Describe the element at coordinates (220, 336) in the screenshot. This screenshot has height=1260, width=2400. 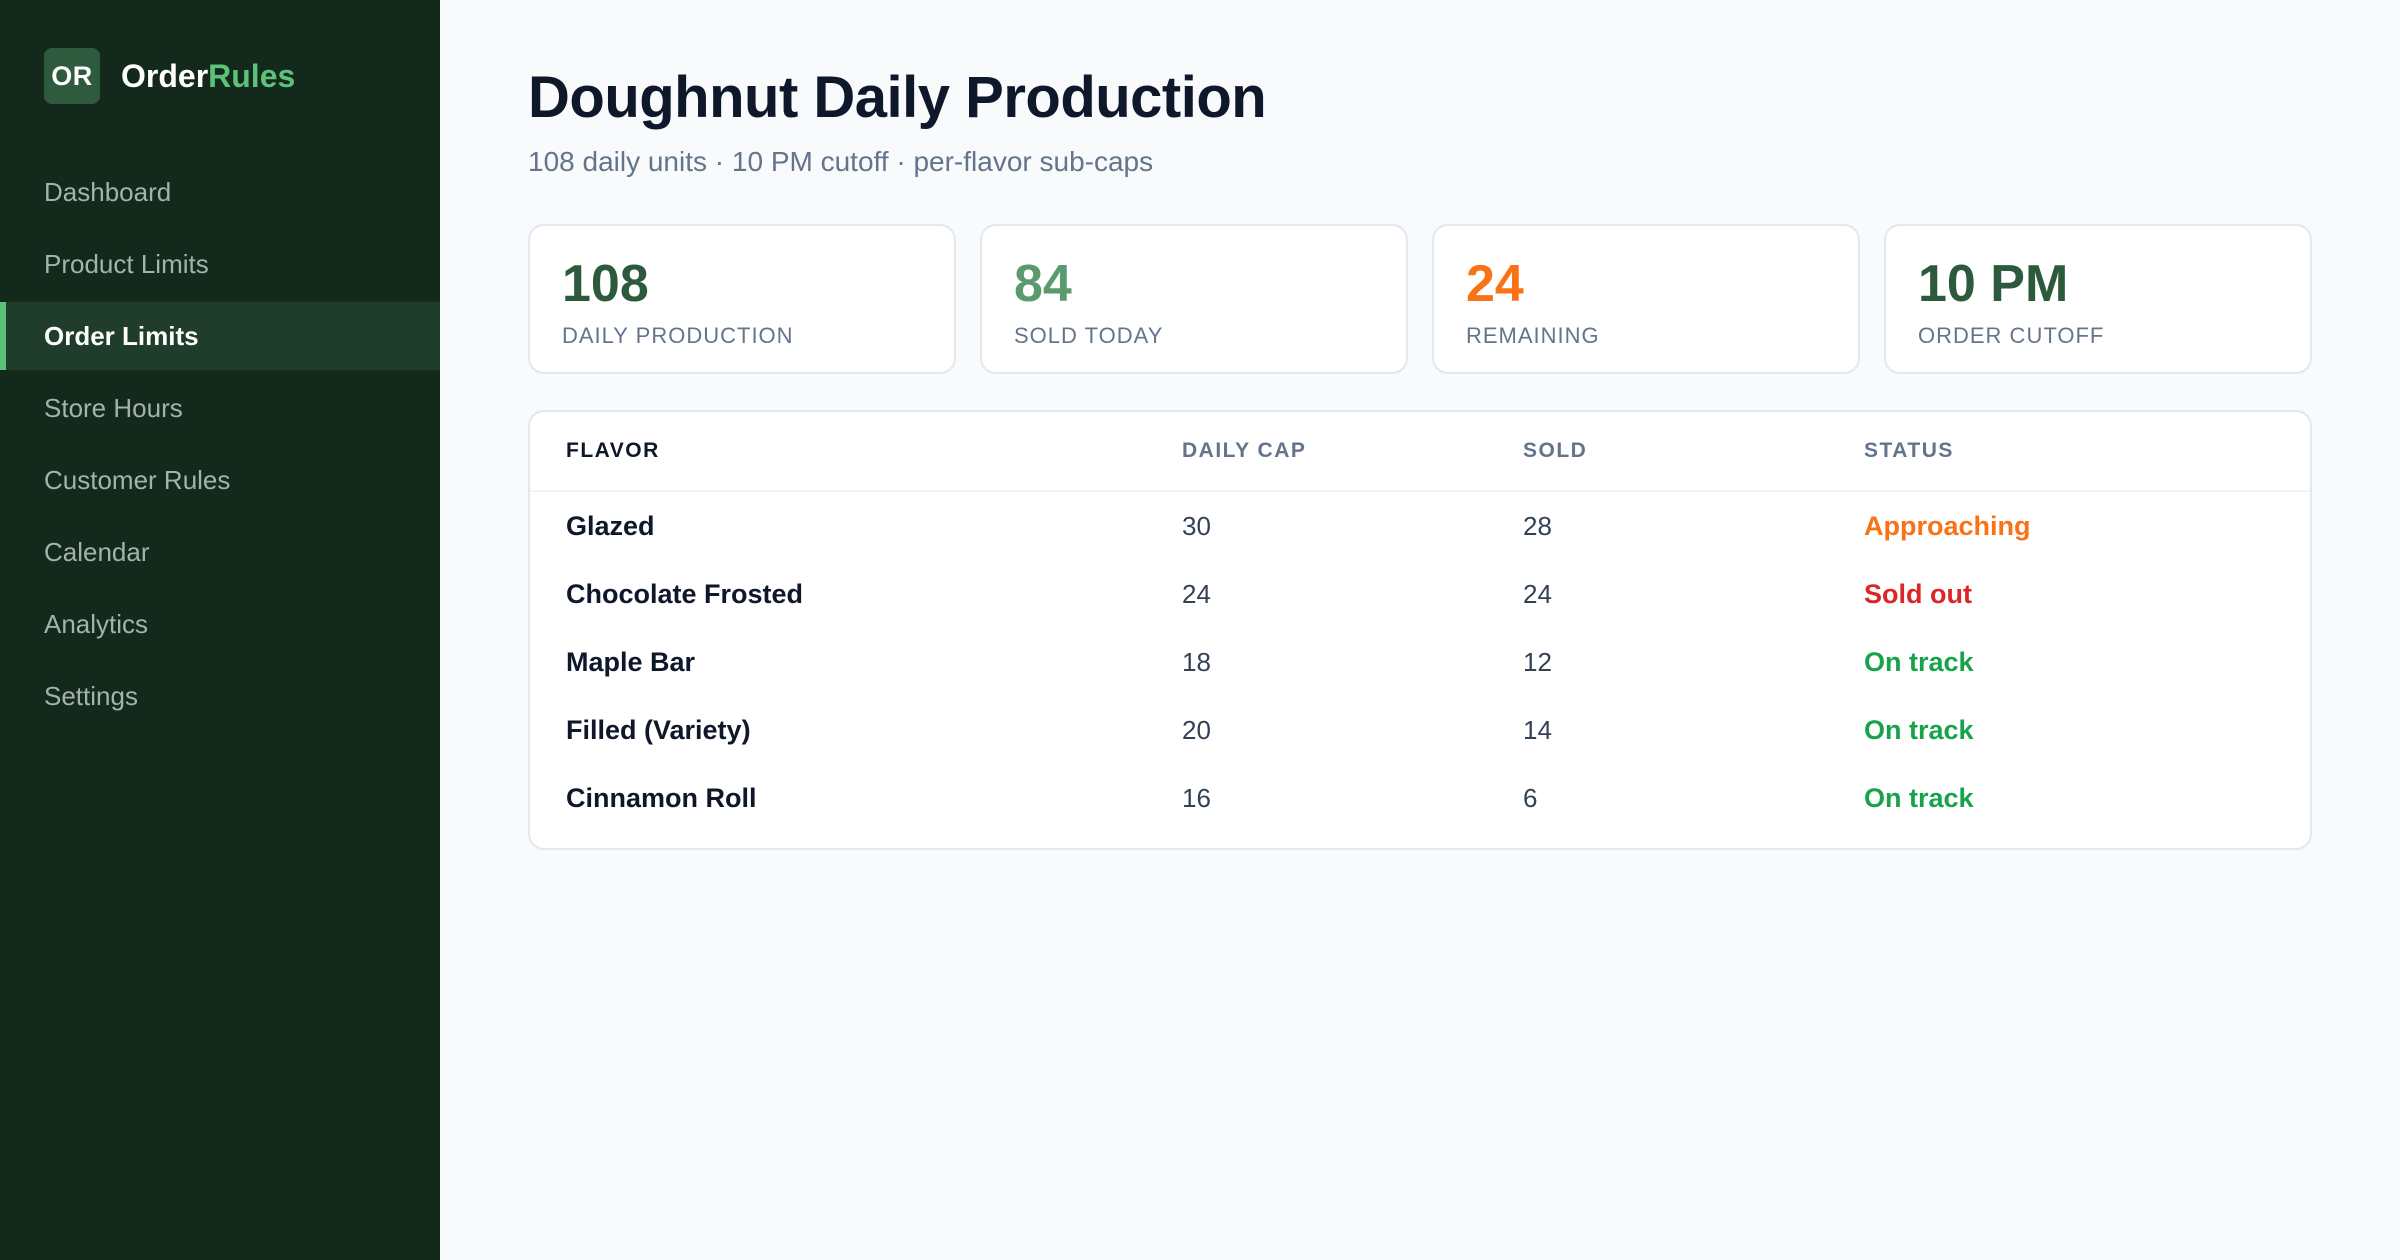
I see `sidebar-item-order-limits: Order Limits` at that location.